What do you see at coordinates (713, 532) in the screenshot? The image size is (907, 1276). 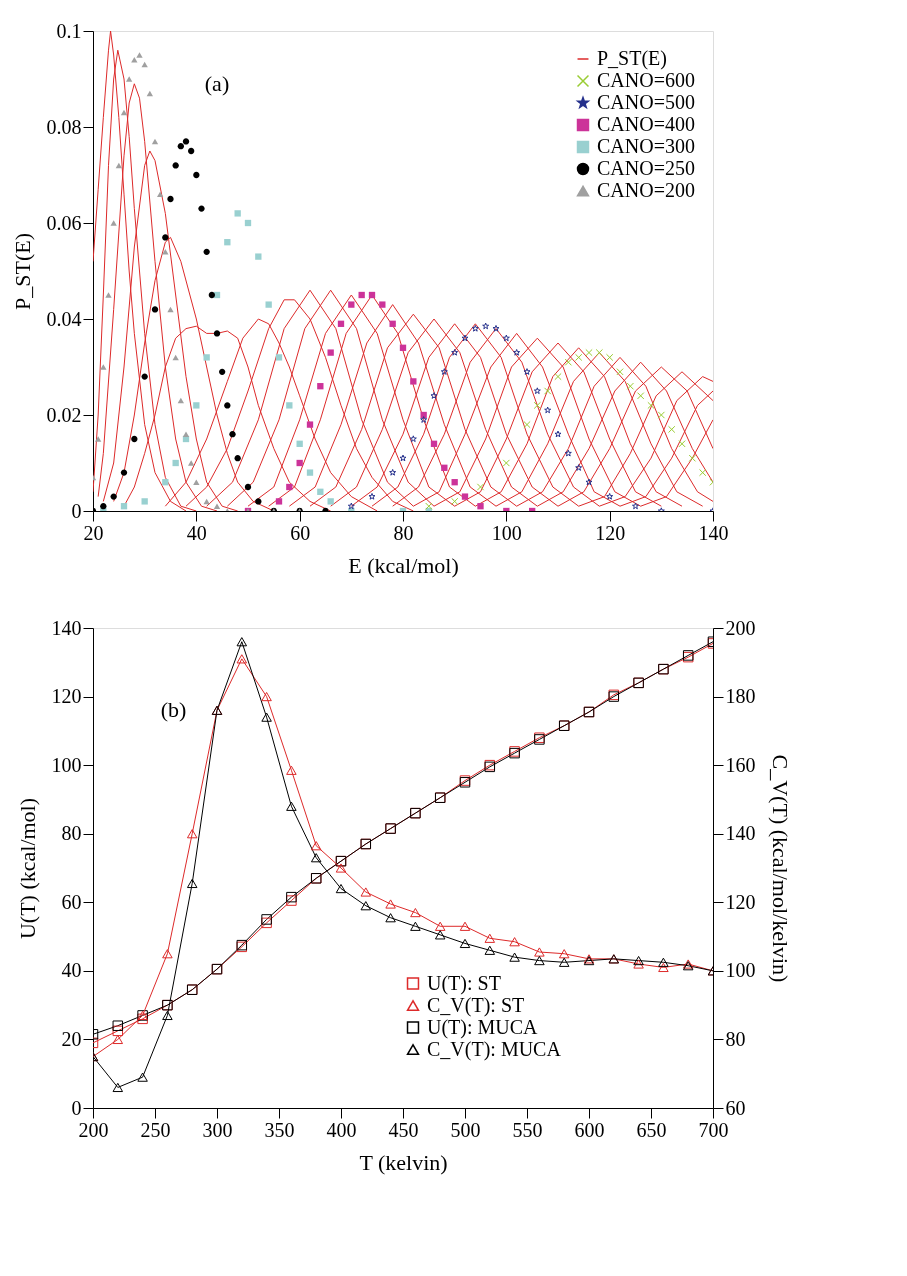 I see `x-tick-label: 140` at bounding box center [713, 532].